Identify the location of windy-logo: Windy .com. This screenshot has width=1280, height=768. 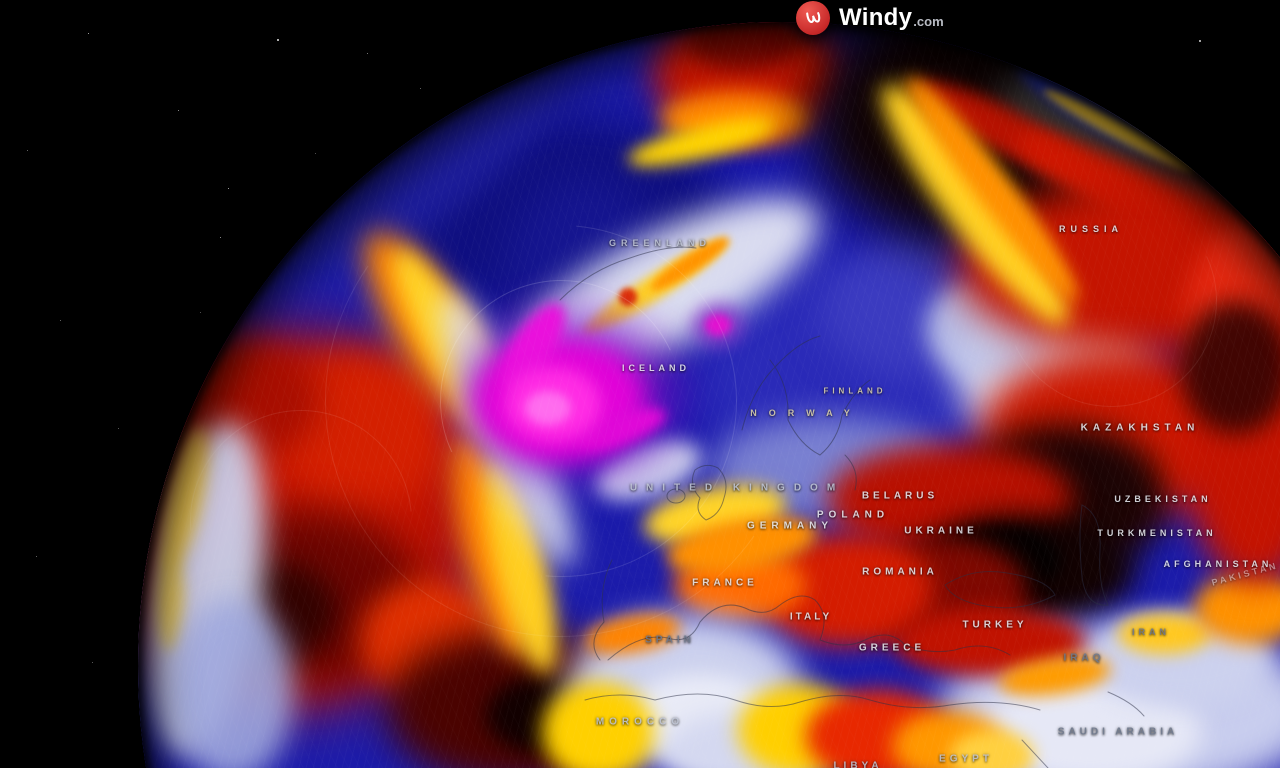
(870, 18).